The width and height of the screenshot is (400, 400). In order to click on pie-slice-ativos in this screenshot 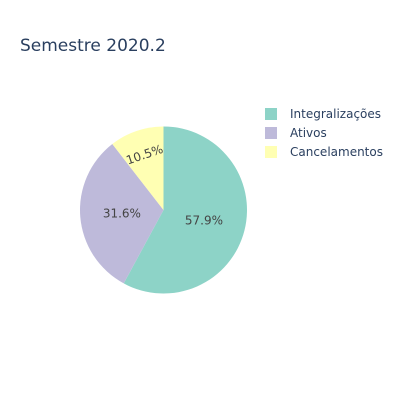, I will do `click(122, 214)`.